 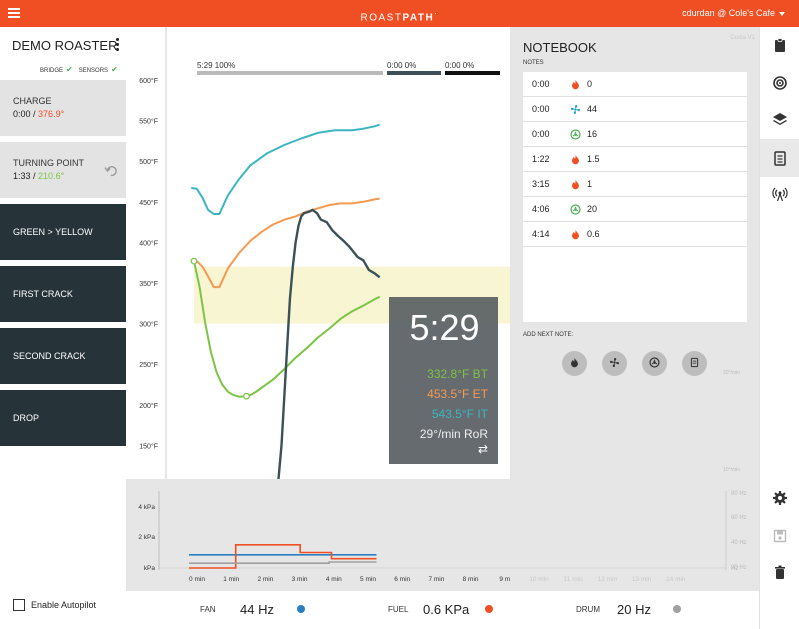 I want to click on second-crack-button: SECOND CRACK, so click(x=63, y=356).